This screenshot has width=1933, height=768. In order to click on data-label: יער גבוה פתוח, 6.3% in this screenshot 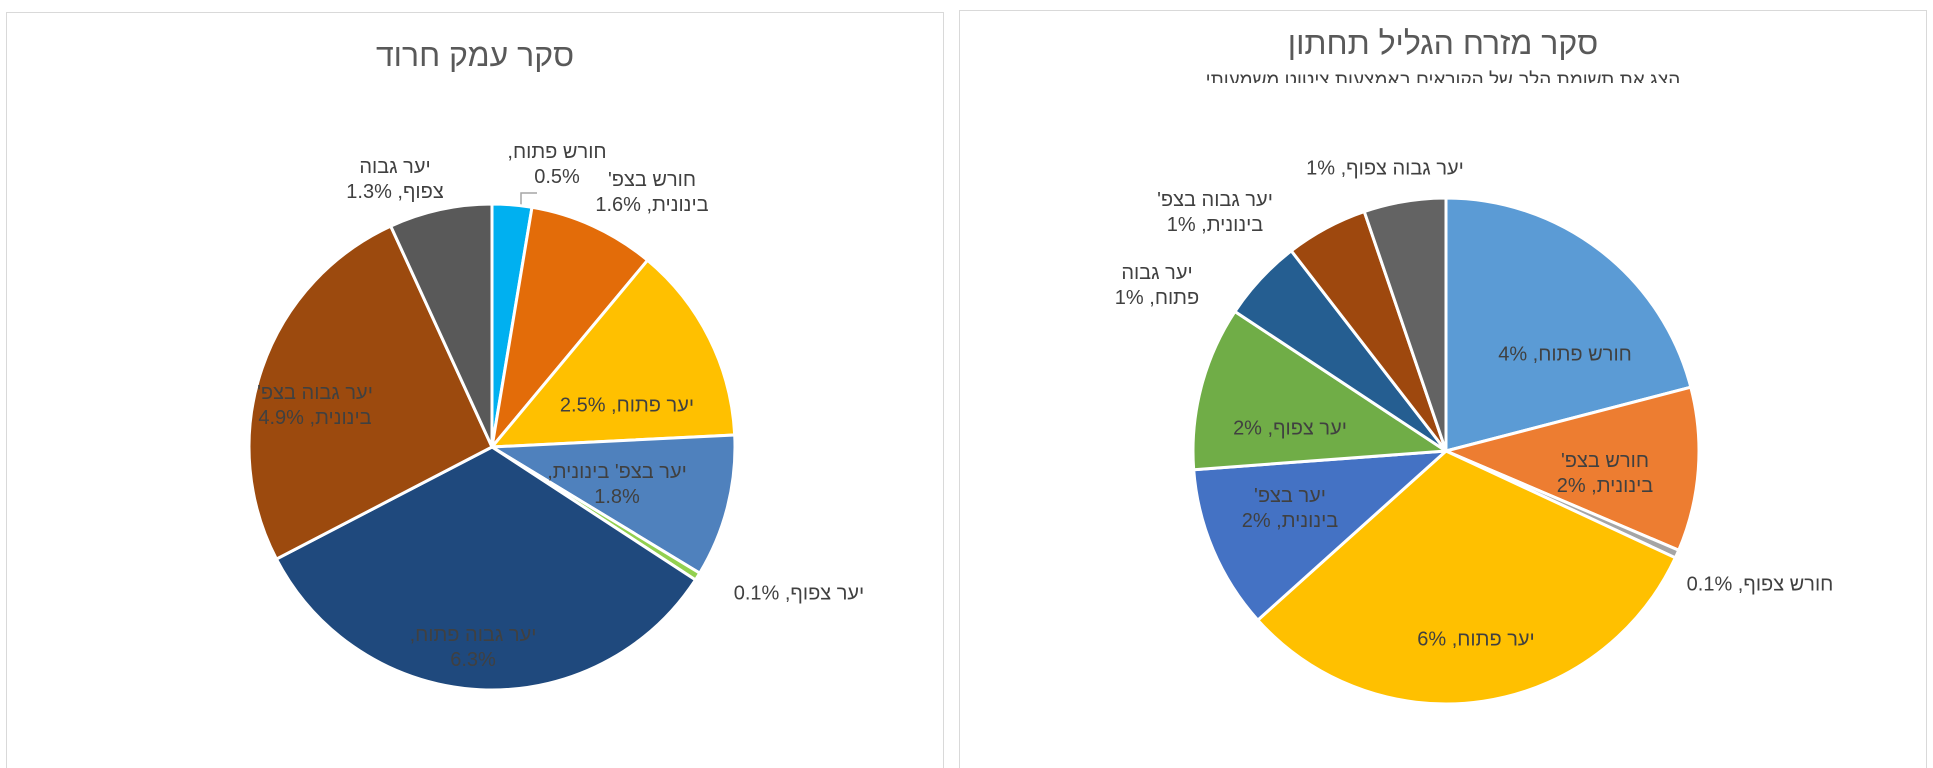, I will do `click(473, 647)`.